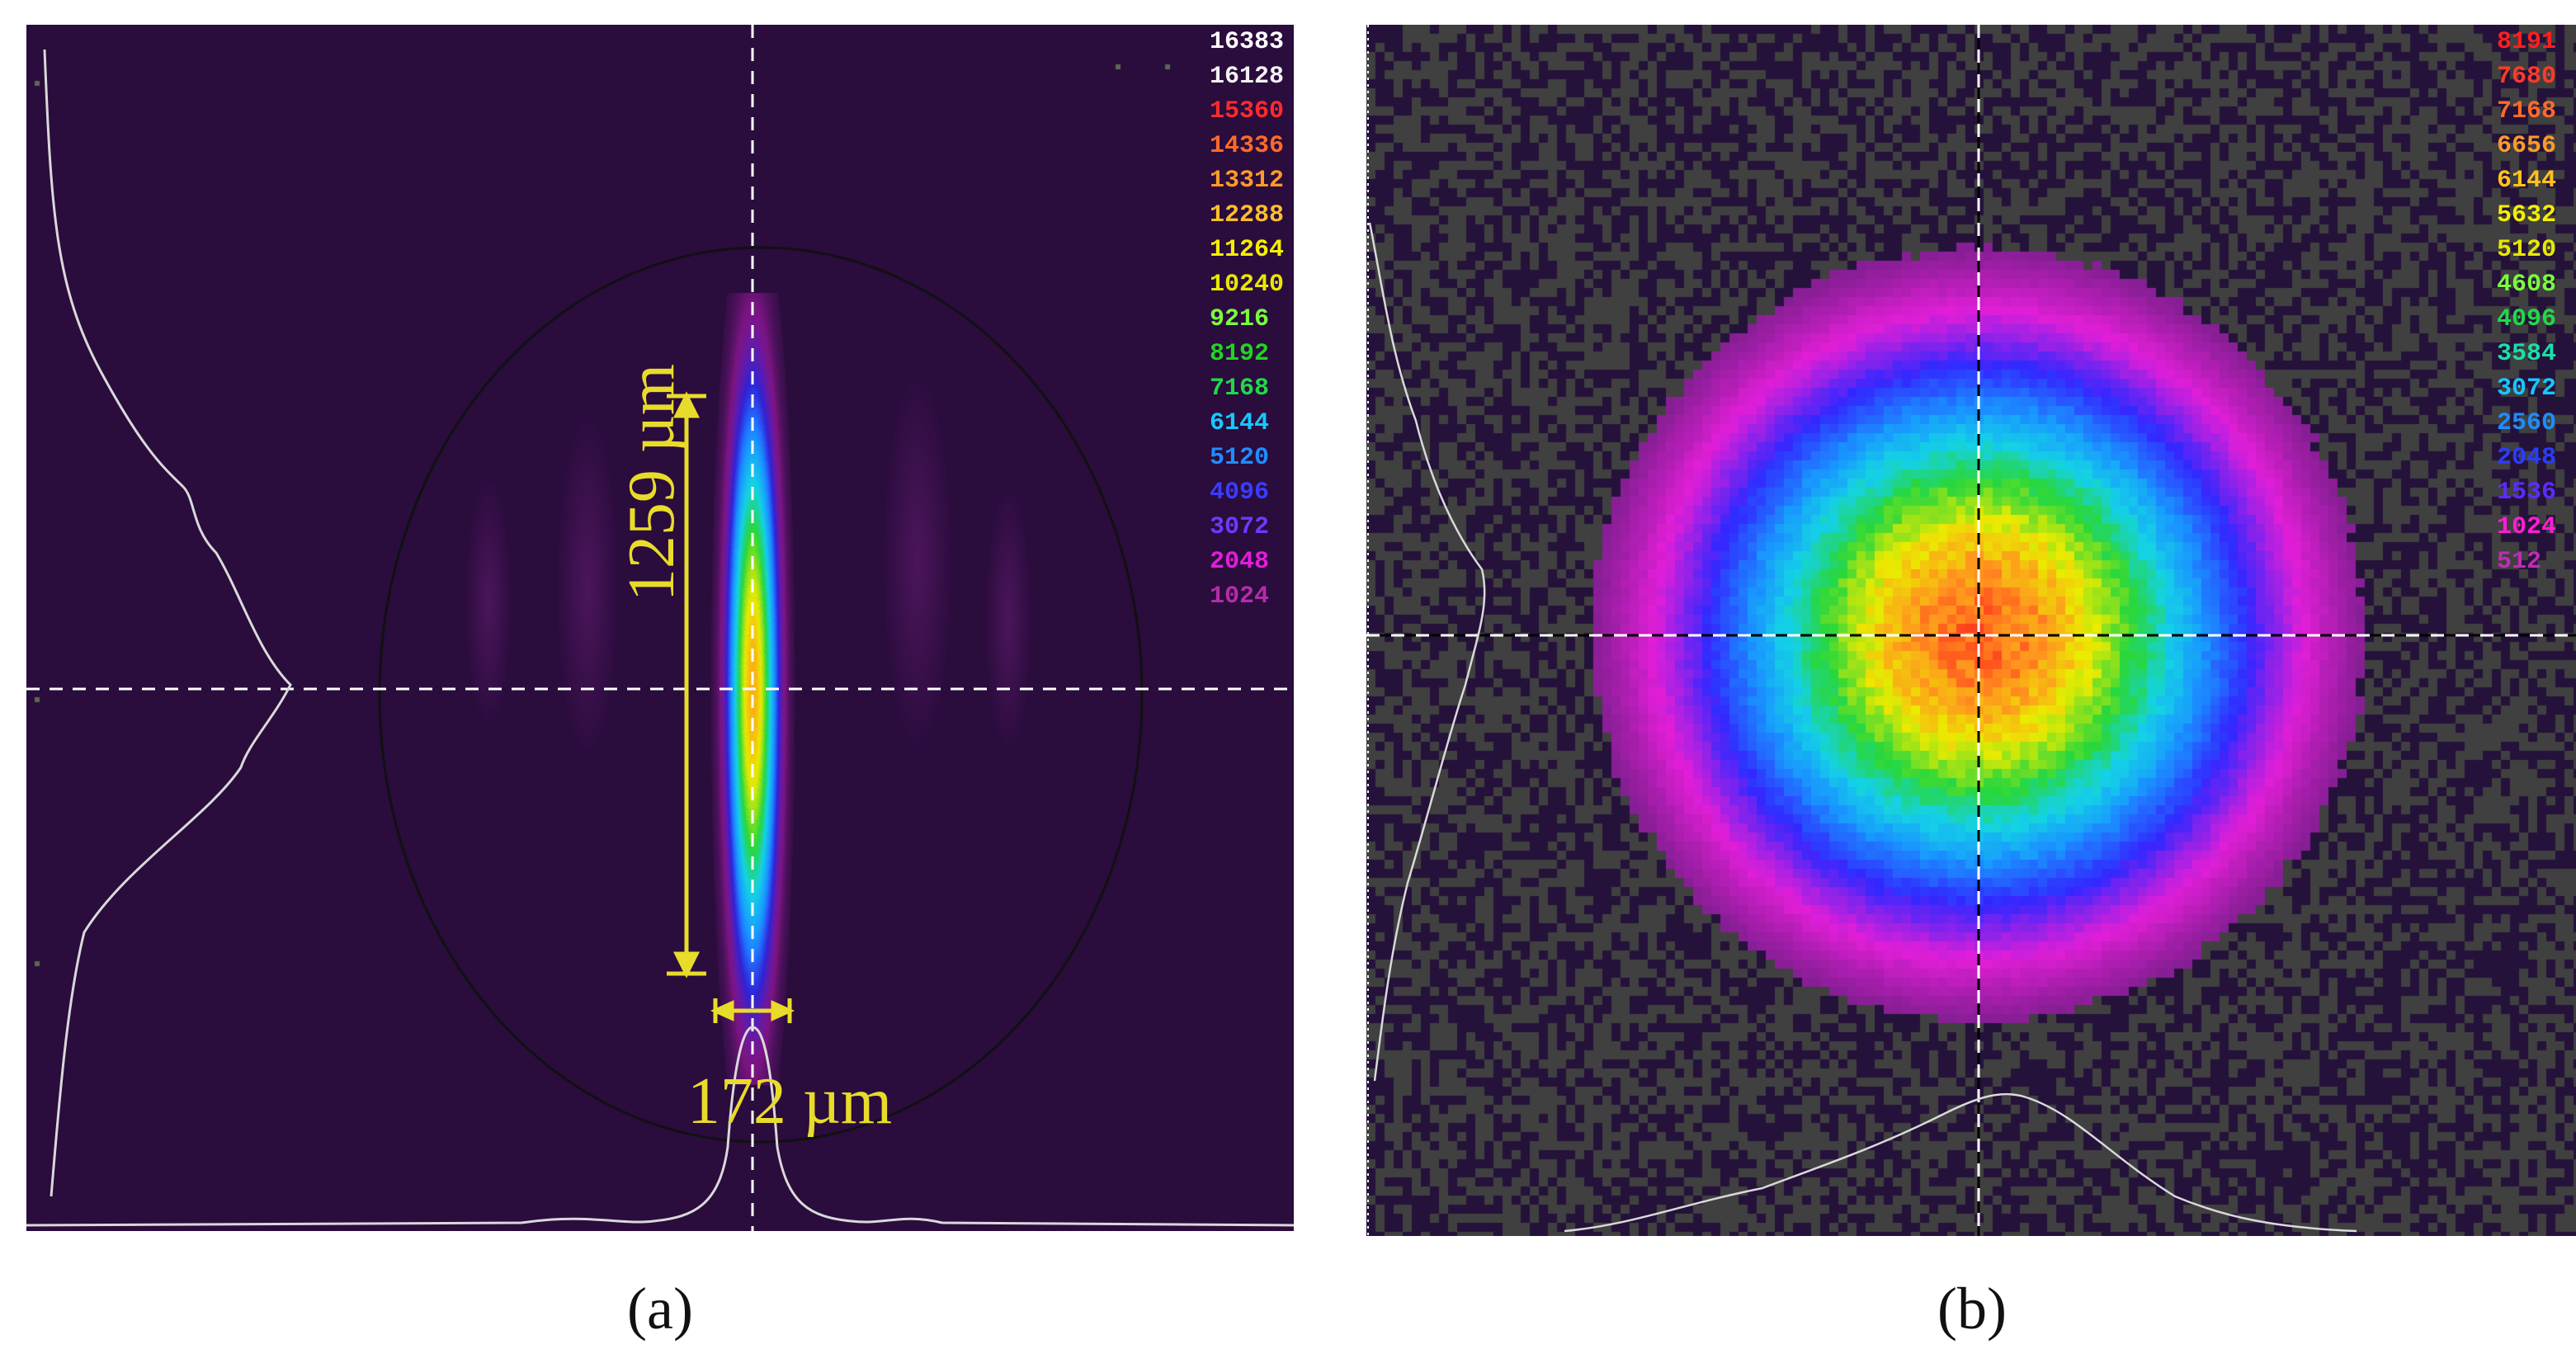 Image resolution: width=2576 pixels, height=1368 pixels. Describe the element at coordinates (2527, 423) in the screenshot. I see `colorbar-label: 2560` at that location.